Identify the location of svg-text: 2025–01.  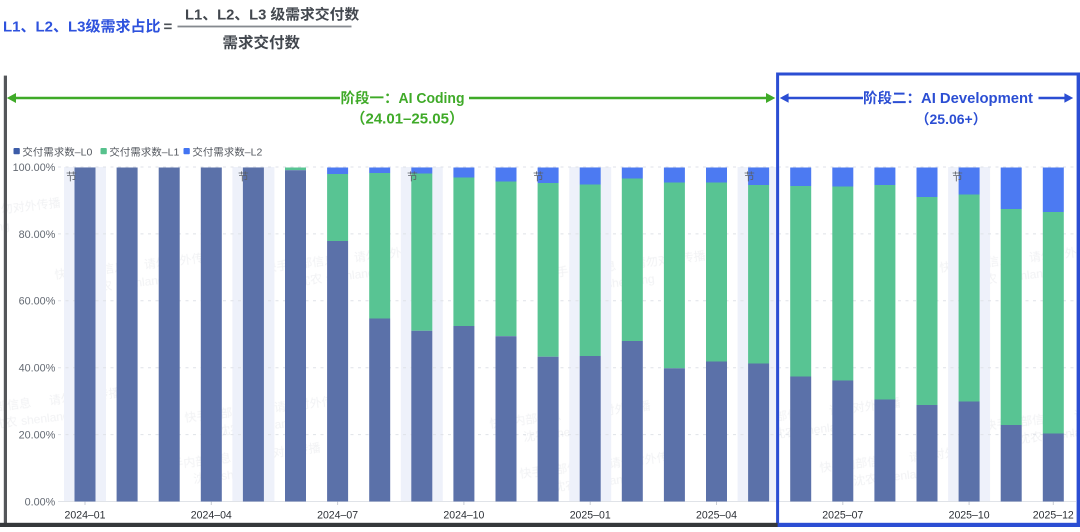
(590, 516).